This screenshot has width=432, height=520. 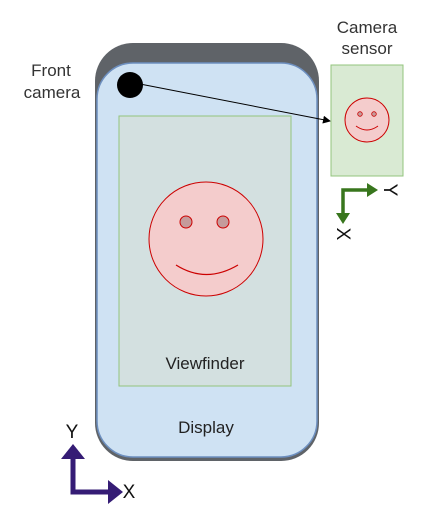 What do you see at coordinates (367, 120) in the screenshot?
I see `sensor-smiley-face-icon` at bounding box center [367, 120].